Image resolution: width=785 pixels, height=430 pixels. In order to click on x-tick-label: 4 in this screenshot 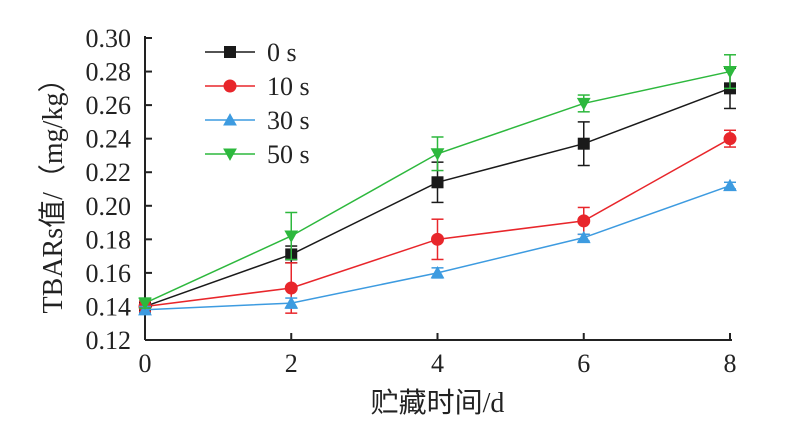, I will do `click(437, 363)`.